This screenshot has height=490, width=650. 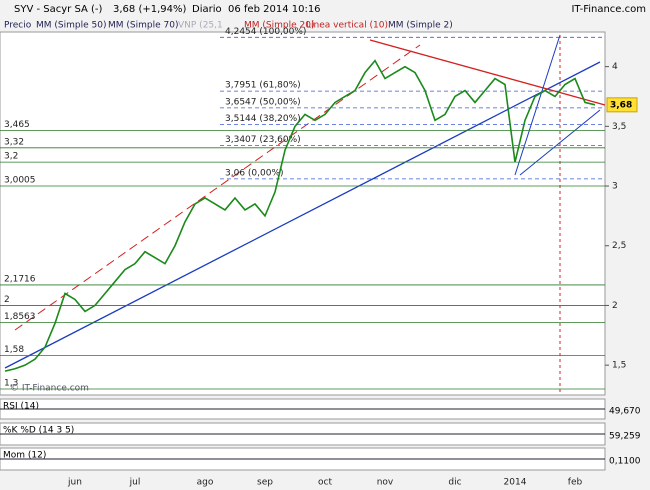 What do you see at coordinates (207, 9) in the screenshot?
I see `period: Diario` at bounding box center [207, 9].